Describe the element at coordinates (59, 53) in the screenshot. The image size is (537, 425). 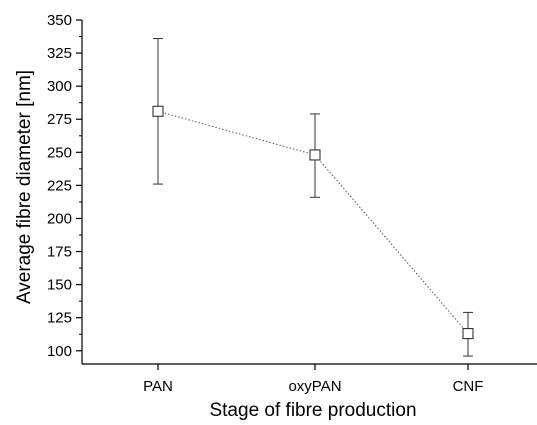
I see `y-tick-label: 325` at that location.